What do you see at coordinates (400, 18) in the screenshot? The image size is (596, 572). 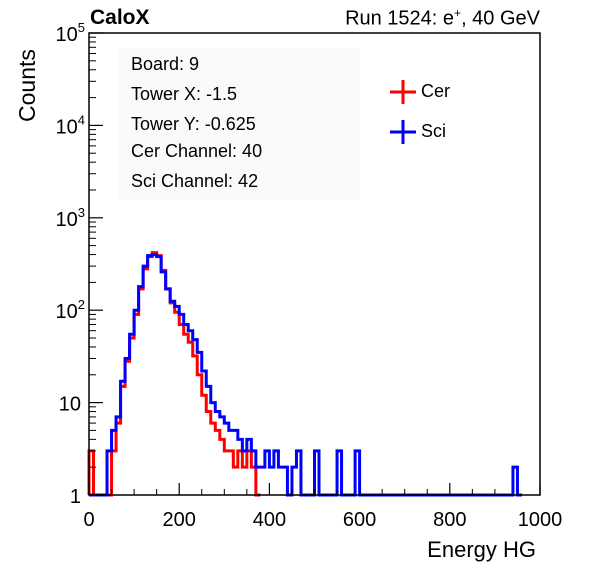 I see `run-label-prefix: Run 1524: e` at bounding box center [400, 18].